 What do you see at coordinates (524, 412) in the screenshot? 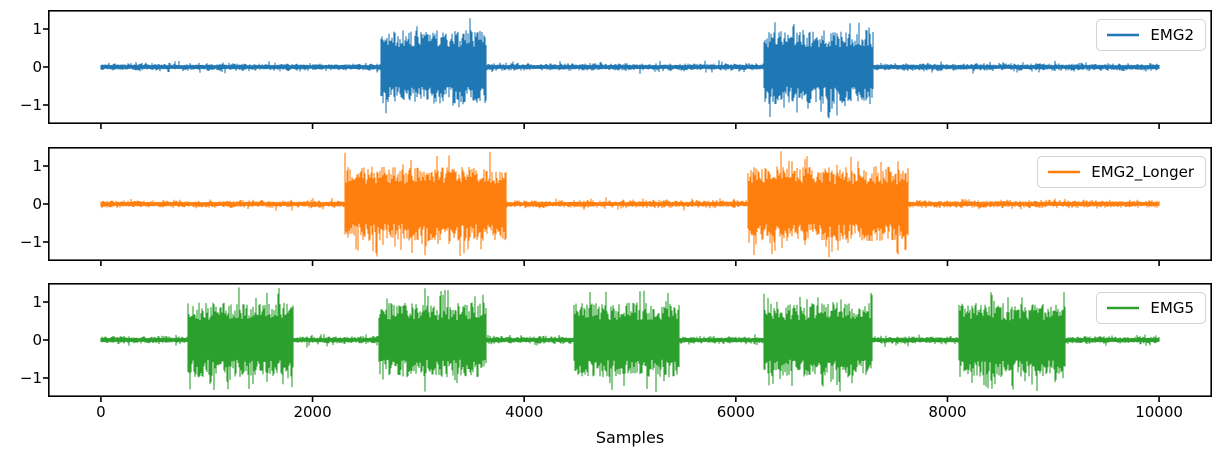
I see `xtick-label-4000: 4000` at bounding box center [524, 412].